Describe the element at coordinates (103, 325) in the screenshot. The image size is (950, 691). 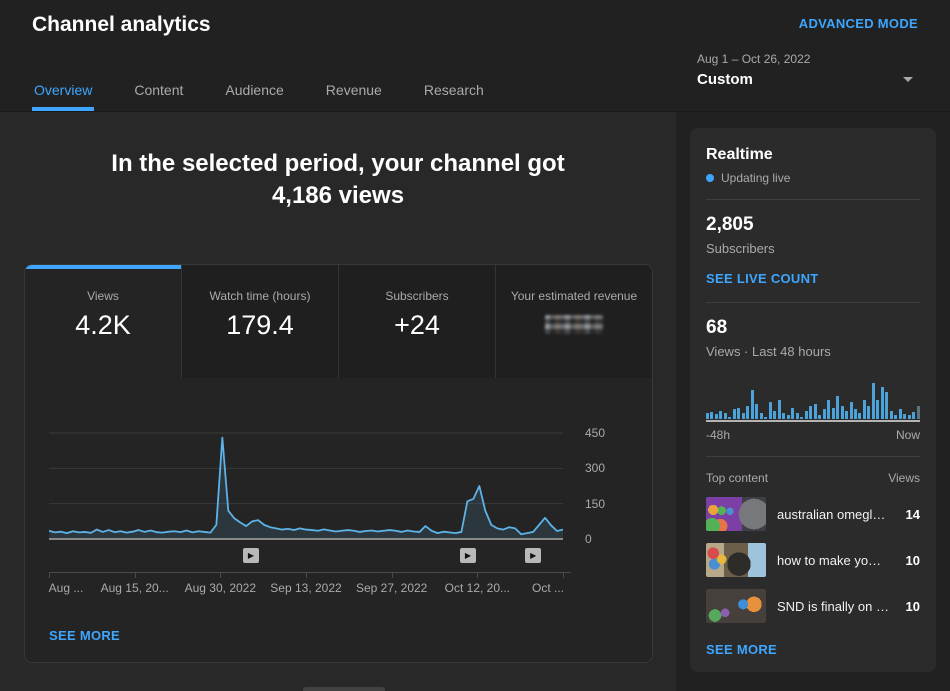
I see `metric-value: 4.2K` at that location.